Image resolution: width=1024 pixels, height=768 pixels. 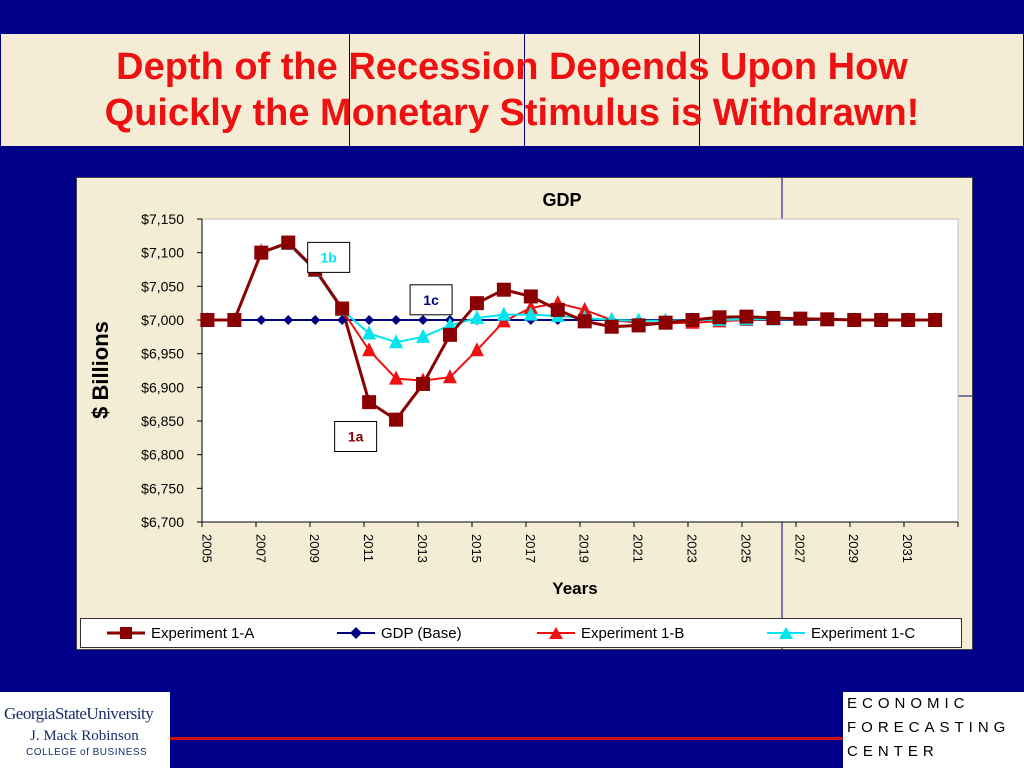 I want to click on y-tick-label: $7,150, so click(x=162, y=219).